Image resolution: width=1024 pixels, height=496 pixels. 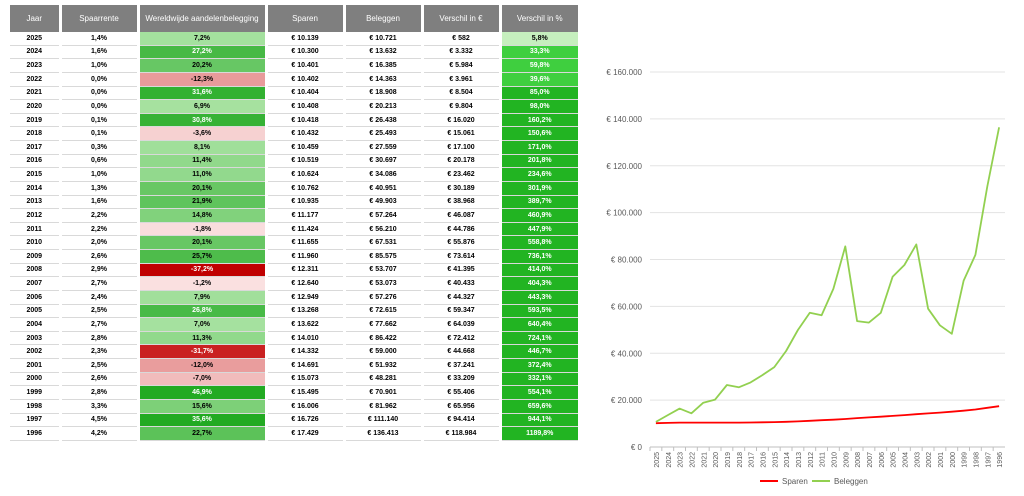 What do you see at coordinates (384, 351) in the screenshot?
I see `cell-beleggen: € 59.000` at bounding box center [384, 351].